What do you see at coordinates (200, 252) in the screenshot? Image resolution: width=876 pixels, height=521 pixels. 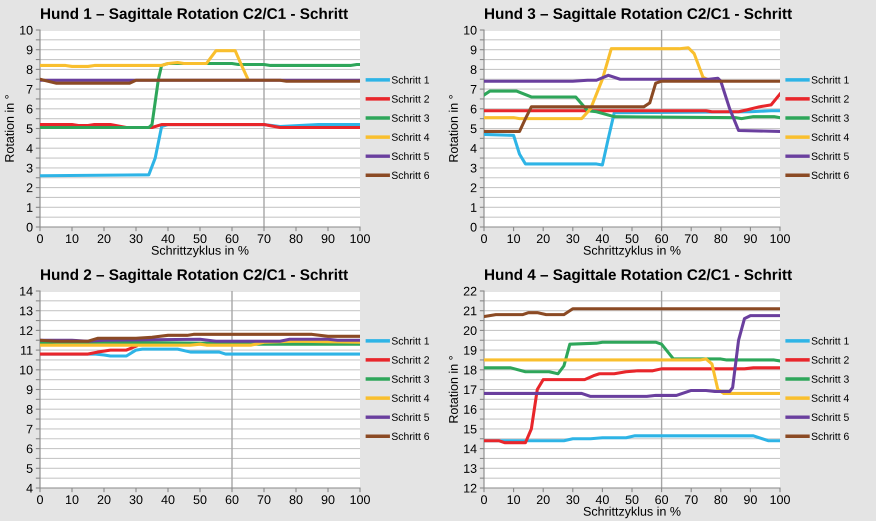 I see `x-axis-title: Schrittzyklus in %` at bounding box center [200, 252].